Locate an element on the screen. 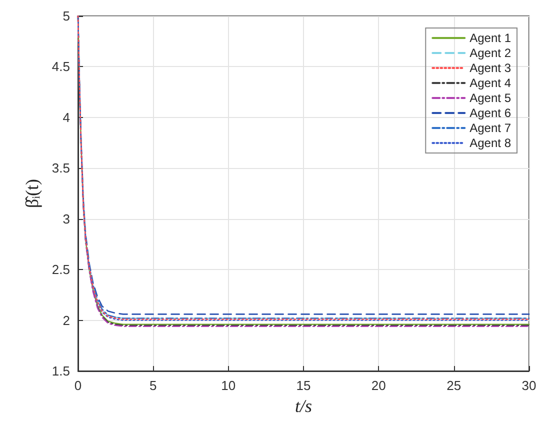  y-tick-label: 1.5 is located at coordinates (61, 371).